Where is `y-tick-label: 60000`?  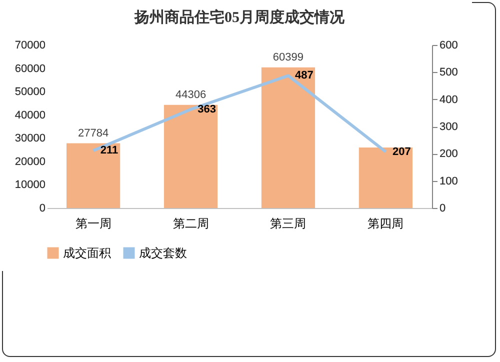
y-tick-label: 60000 is located at coordinates (30, 68).